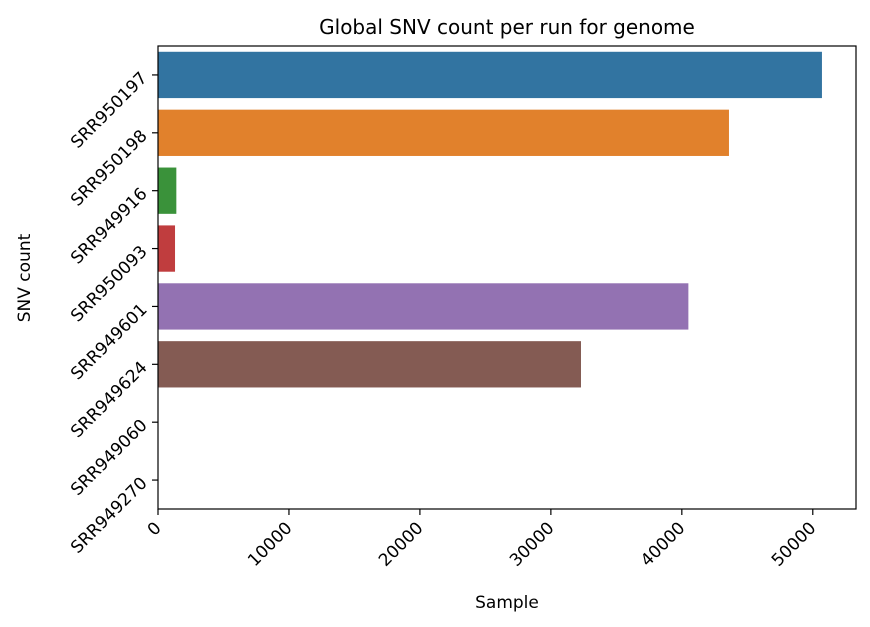 The height and width of the screenshot is (627, 870). I want to click on x-tick-label: 20000, so click(401, 544).